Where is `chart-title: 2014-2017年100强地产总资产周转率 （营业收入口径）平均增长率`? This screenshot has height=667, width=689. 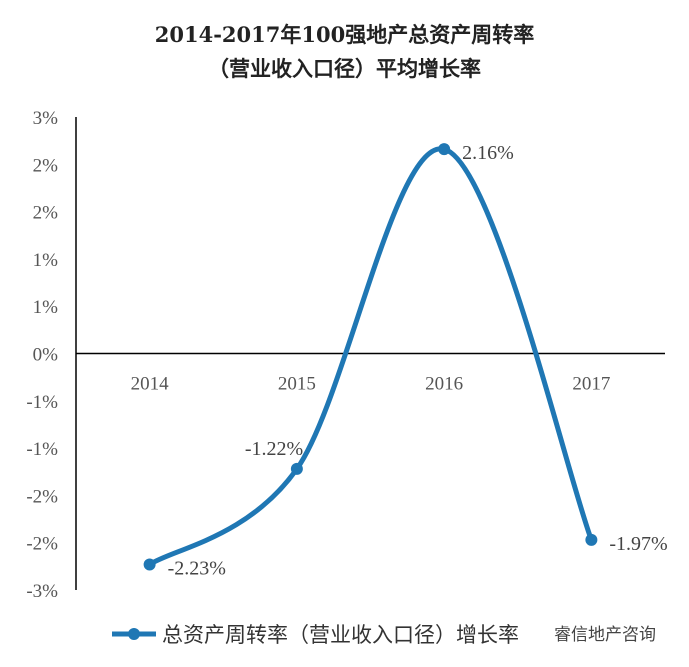 chart-title: 2014-2017年100强地产总资产周转率 （营业收入口径）平均增长率 is located at coordinates (344, 52).